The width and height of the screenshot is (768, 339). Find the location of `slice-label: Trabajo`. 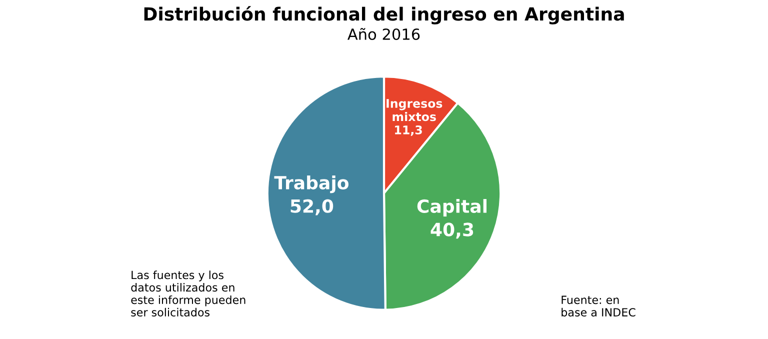

slice-label: Trabajo is located at coordinates (311, 185).